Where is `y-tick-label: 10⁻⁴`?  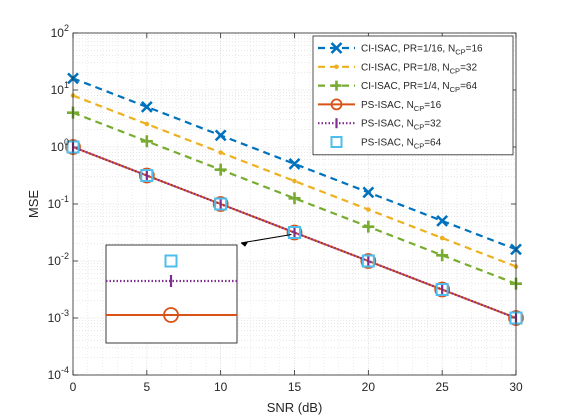 y-tick-label: 10⁻⁴ is located at coordinates (58, 373).